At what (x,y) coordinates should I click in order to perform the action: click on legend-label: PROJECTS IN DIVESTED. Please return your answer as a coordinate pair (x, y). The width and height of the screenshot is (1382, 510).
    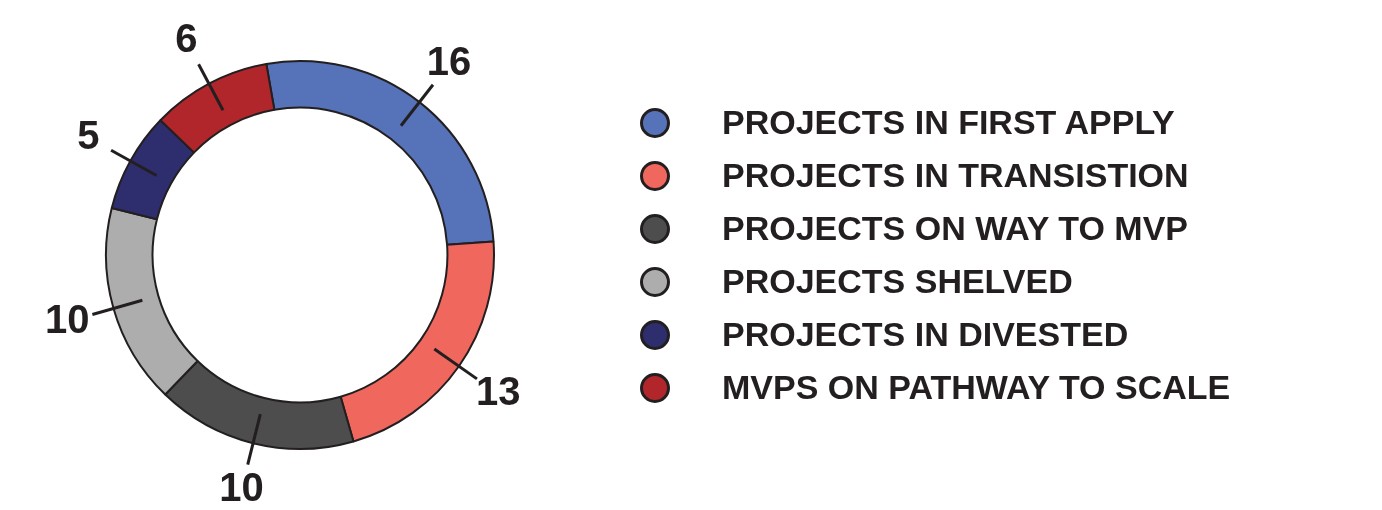
    Looking at the image, I should click on (925, 334).